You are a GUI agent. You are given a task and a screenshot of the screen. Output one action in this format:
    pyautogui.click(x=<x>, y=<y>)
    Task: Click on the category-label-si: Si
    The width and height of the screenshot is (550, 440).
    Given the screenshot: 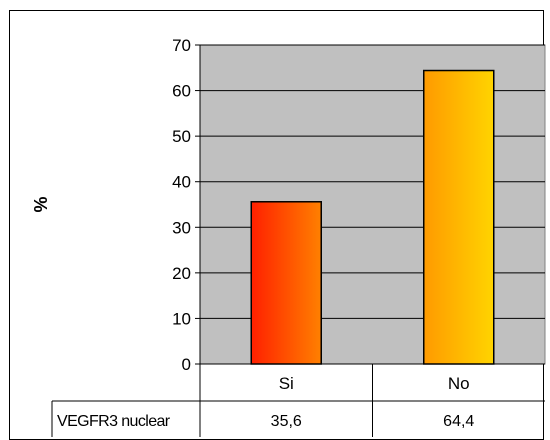 What is the action you would take?
    pyautogui.click(x=286, y=383)
    